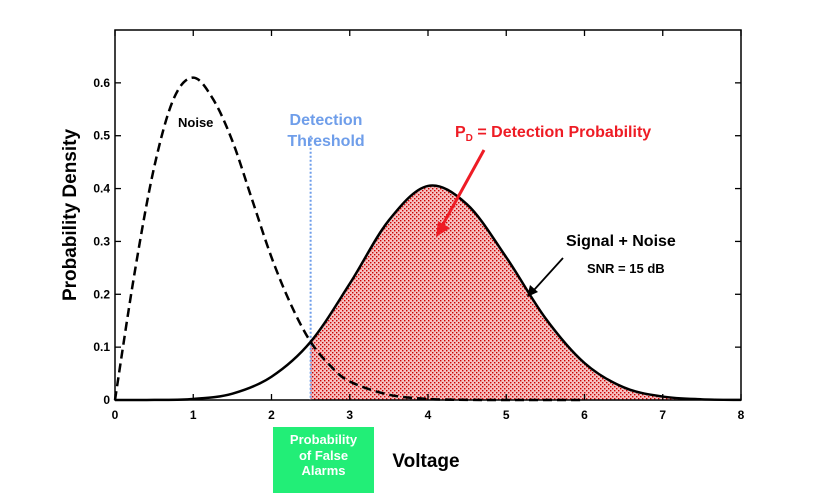  Describe the element at coordinates (349, 415) in the screenshot. I see `x-tick-label: 3` at that location.